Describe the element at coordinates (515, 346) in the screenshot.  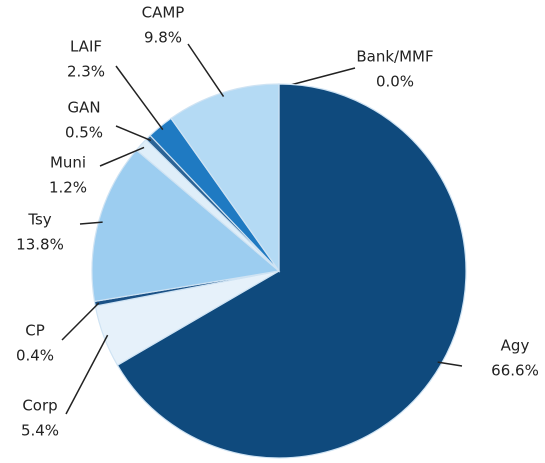
I see `slice-label: Agy` at that location.